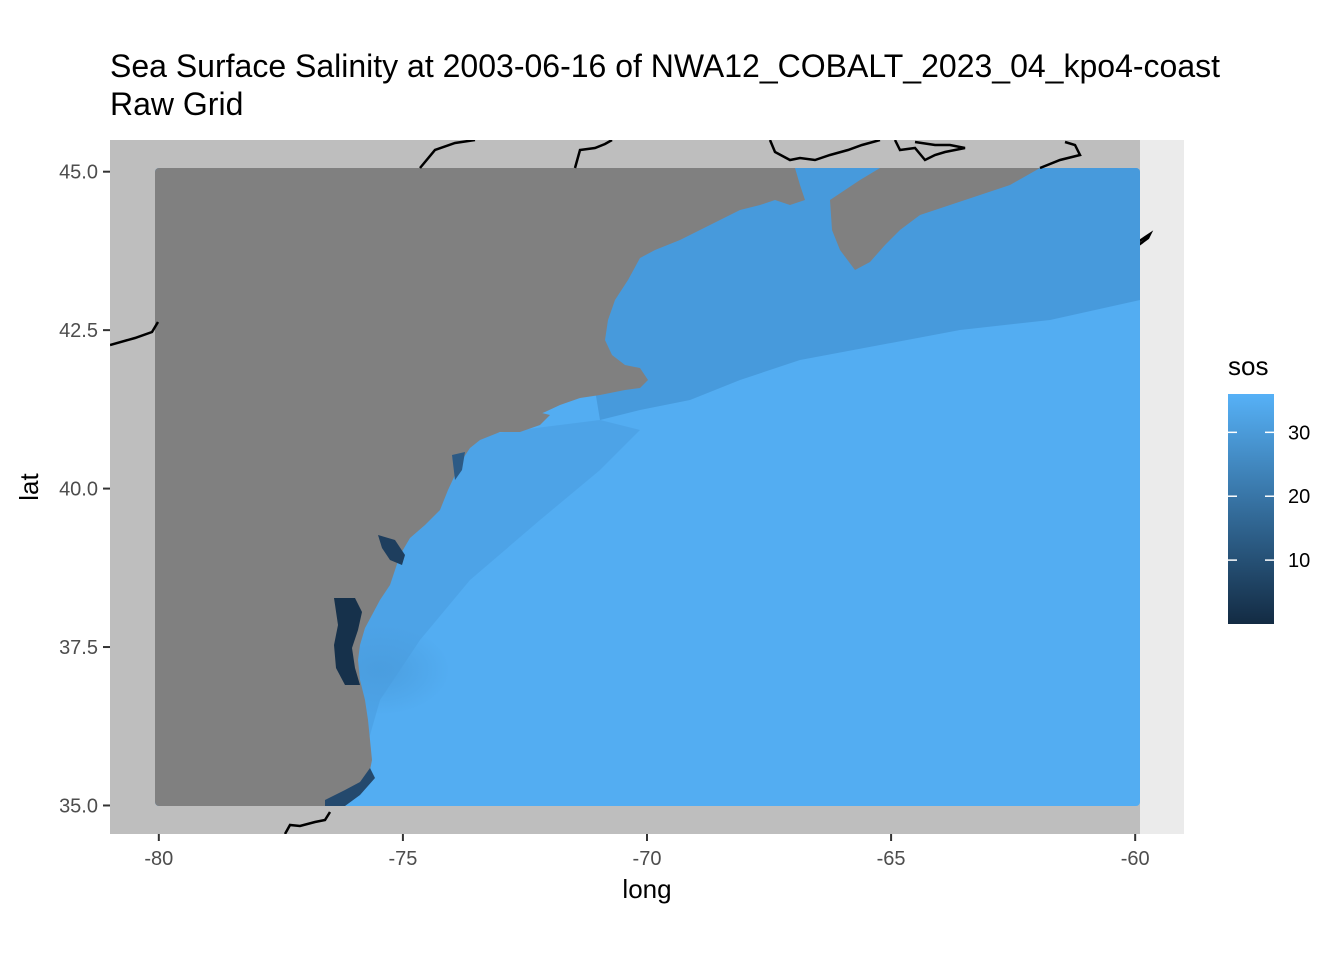 This screenshot has height=960, width=1344. I want to click on legend: sos 10 20 30, so click(1269, 487).